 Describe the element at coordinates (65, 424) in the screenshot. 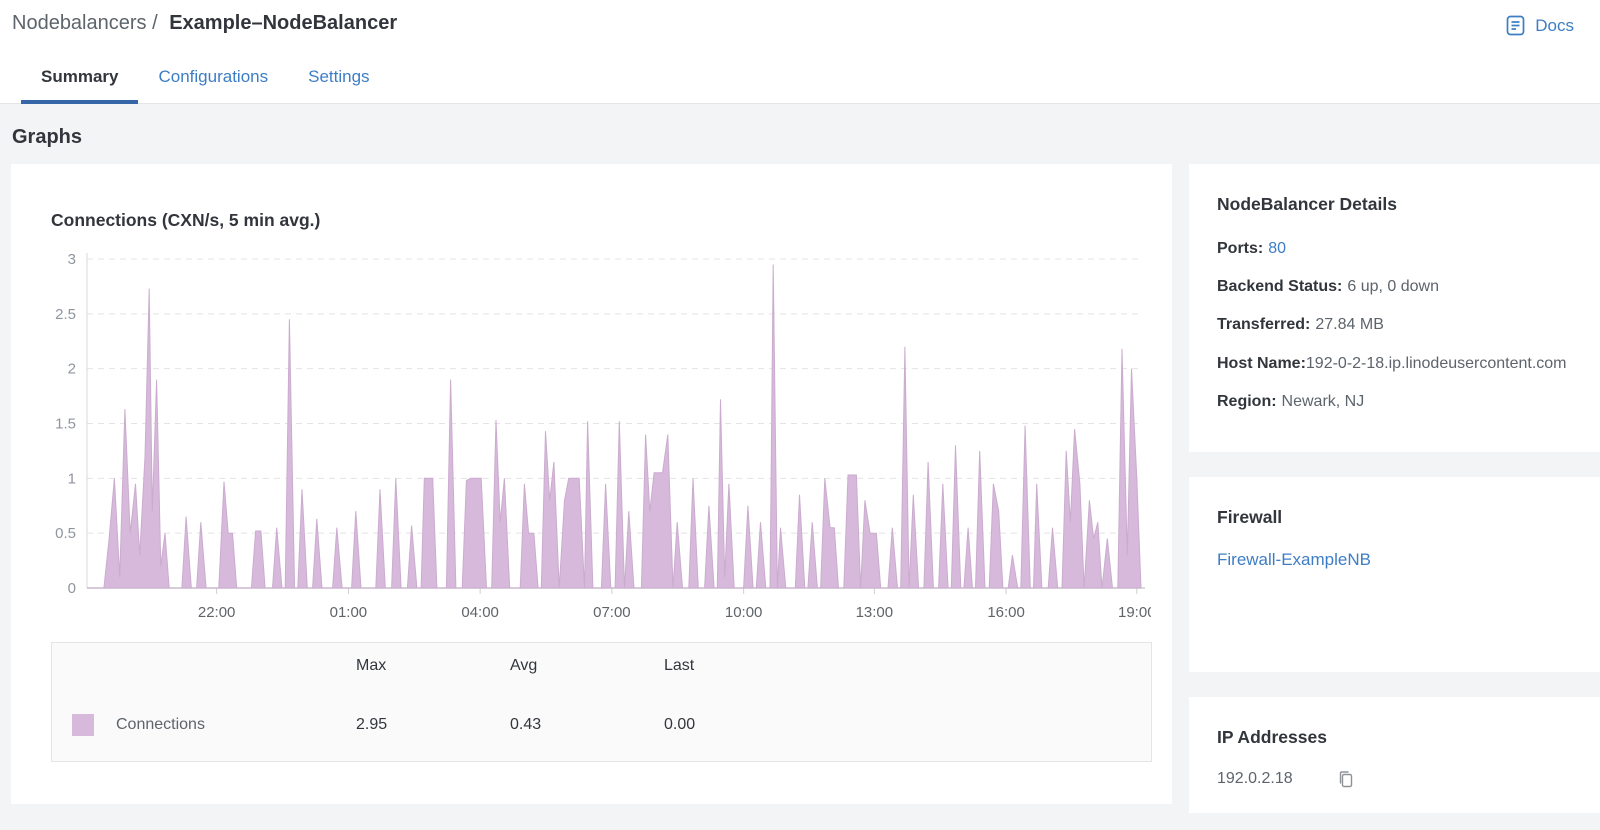

I see `svg-text: 1.5` at that location.